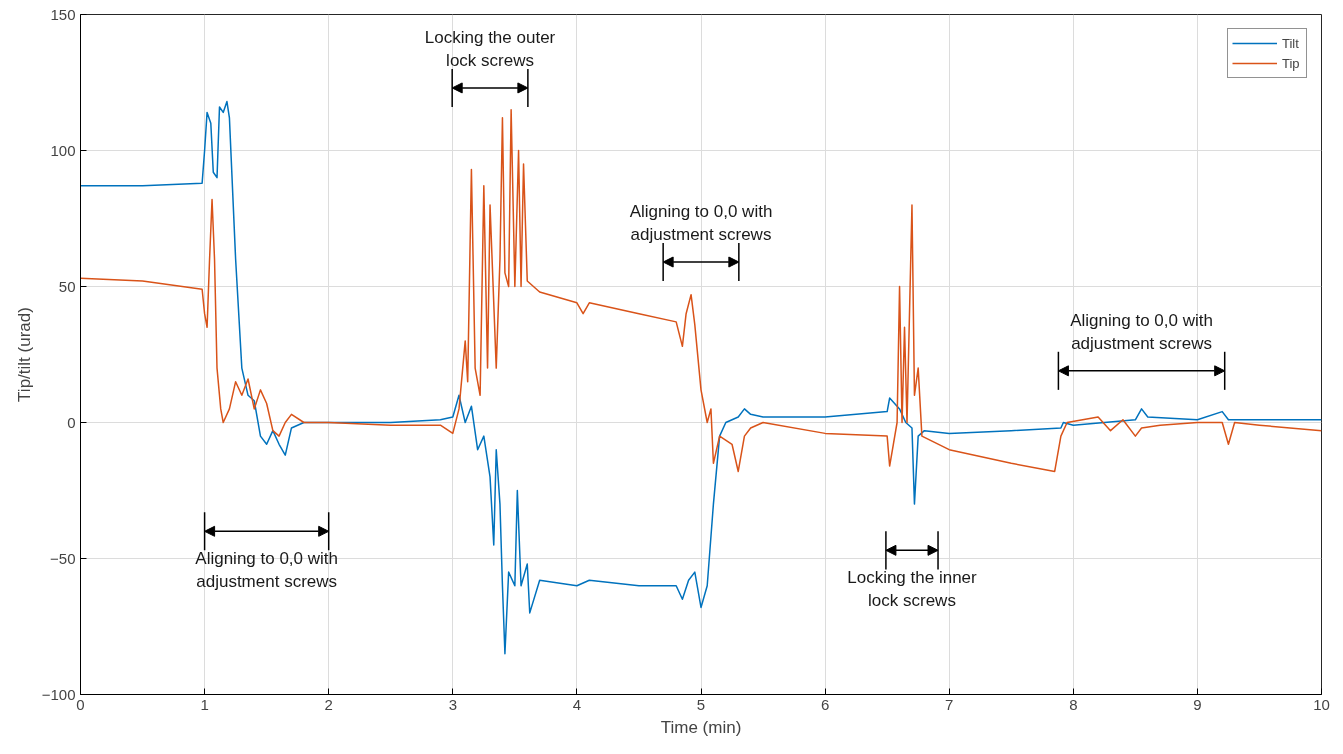  I want to click on x-tick-label: 3, so click(452, 704).